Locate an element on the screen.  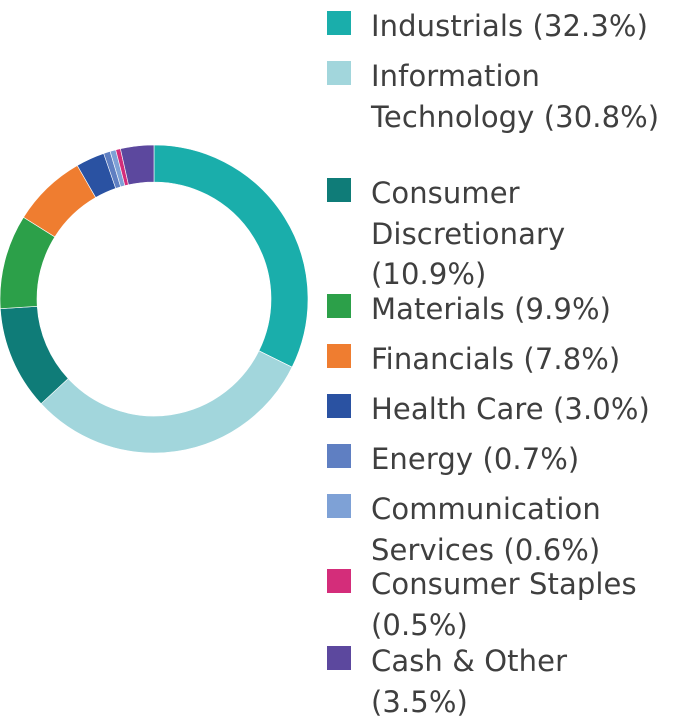
legend-label: Consumer Staples (0.5%) is located at coordinates (504, 604).